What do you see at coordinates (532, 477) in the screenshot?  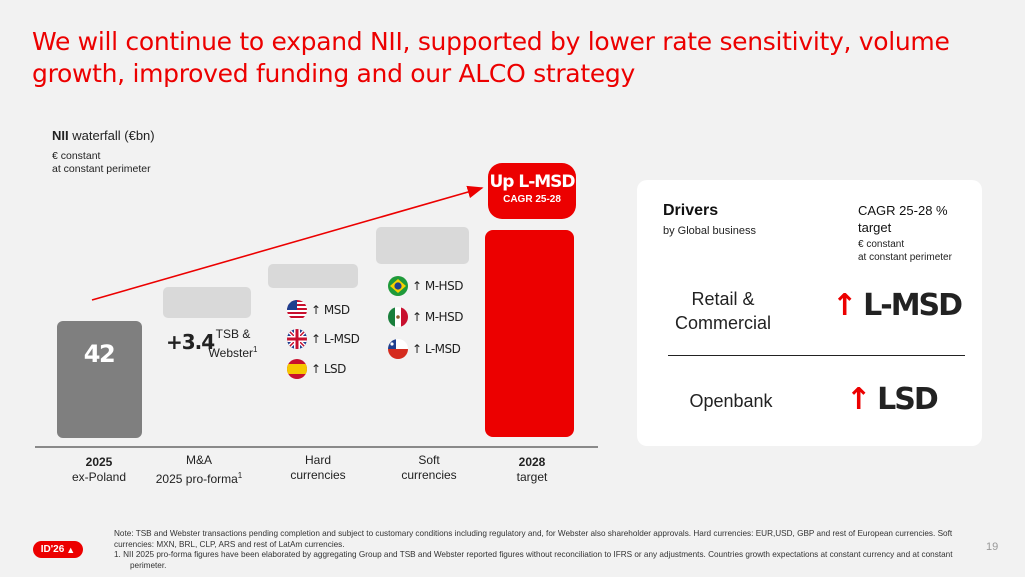 I see `x-label-2028-line2: target` at bounding box center [532, 477].